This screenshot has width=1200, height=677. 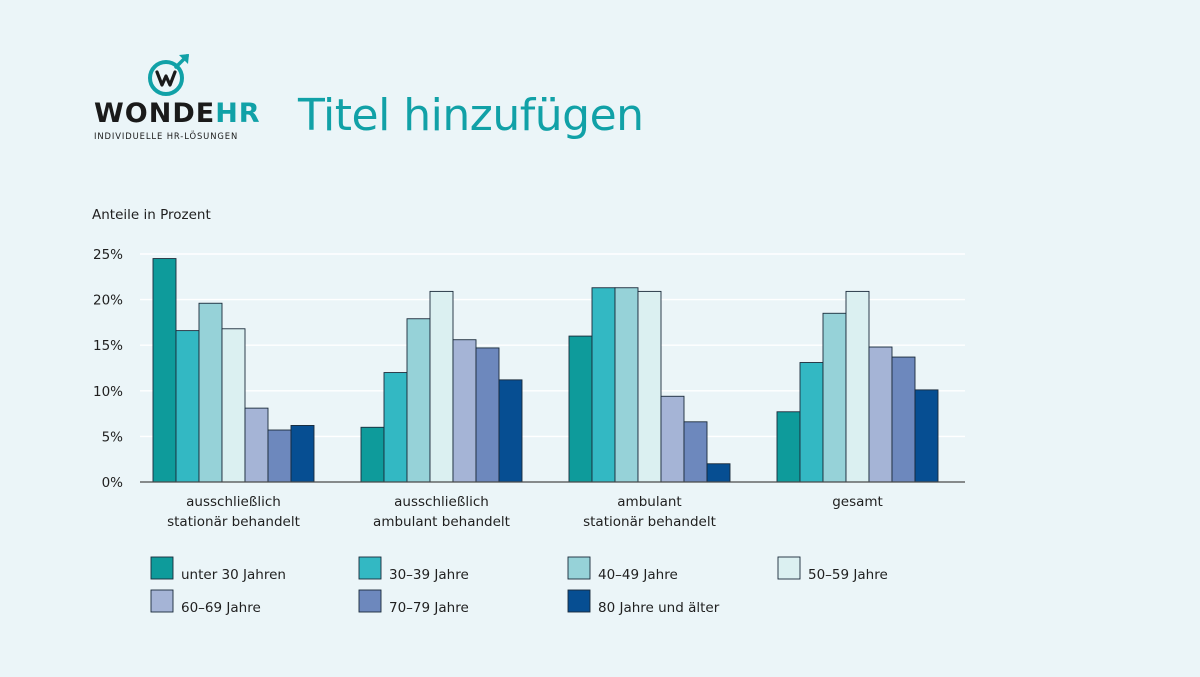 I want to click on legend-label: 50–59 Jahre, so click(x=848, y=575).